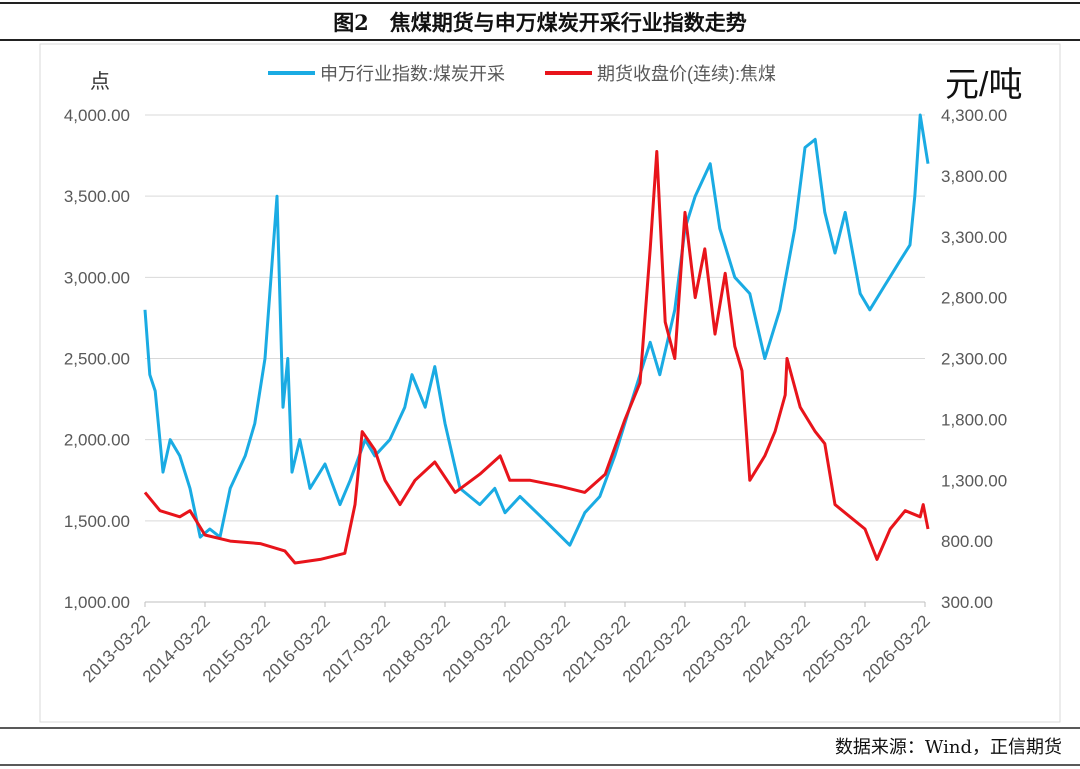 The image size is (1080, 769). I want to click on right-tick-label: 2,300.00, so click(974, 359).